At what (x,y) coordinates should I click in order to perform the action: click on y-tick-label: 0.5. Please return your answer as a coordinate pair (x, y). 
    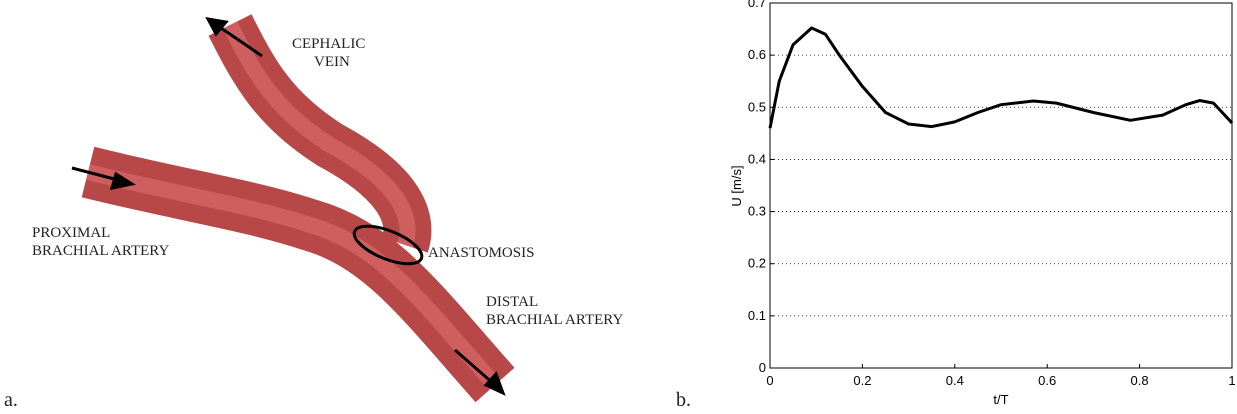
    Looking at the image, I should click on (757, 106).